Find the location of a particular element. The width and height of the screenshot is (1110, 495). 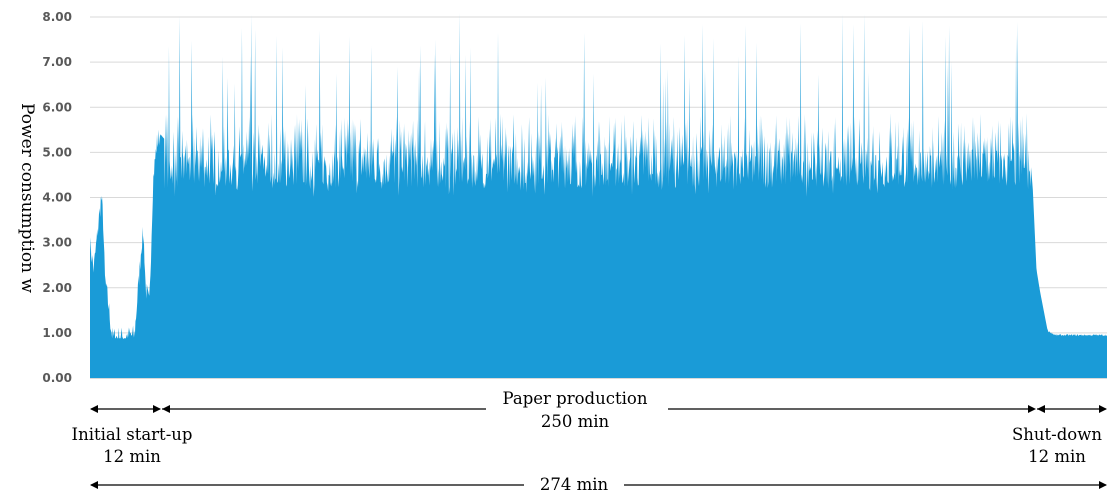

y-tick-label: 0.00 is located at coordinates (57, 378).